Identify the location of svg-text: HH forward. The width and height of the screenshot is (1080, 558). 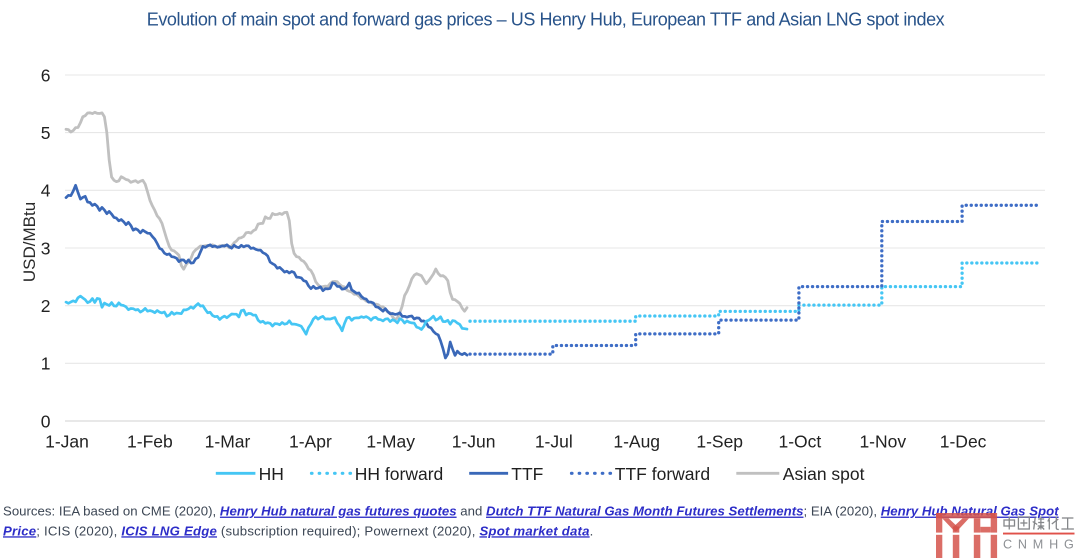
(399, 474).